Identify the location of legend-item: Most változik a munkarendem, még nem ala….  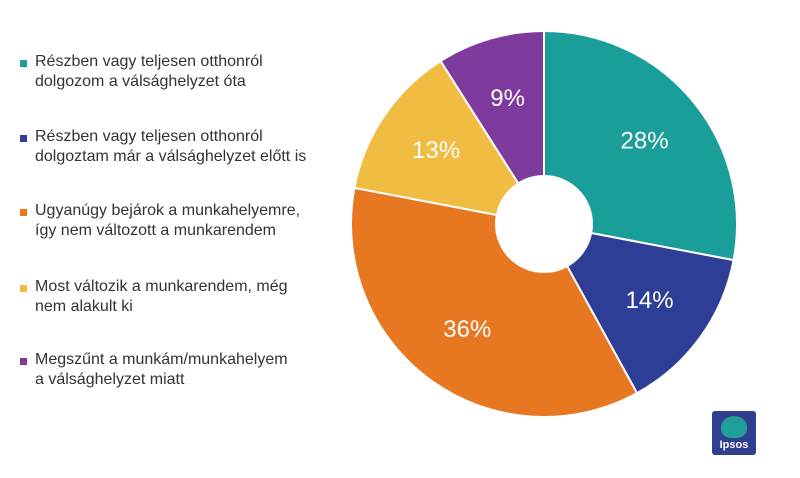
(154, 297).